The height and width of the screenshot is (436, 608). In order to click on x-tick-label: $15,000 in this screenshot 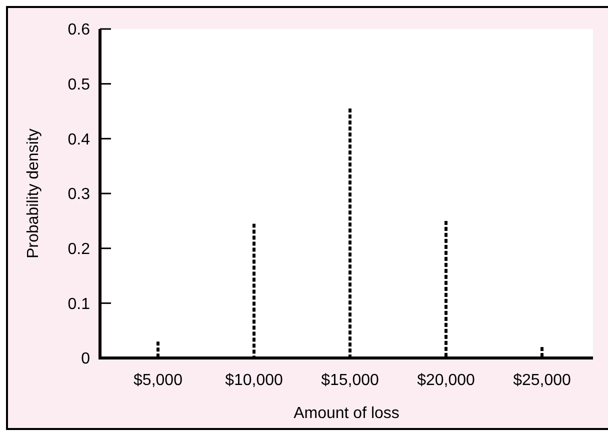, I will do `click(350, 380)`.